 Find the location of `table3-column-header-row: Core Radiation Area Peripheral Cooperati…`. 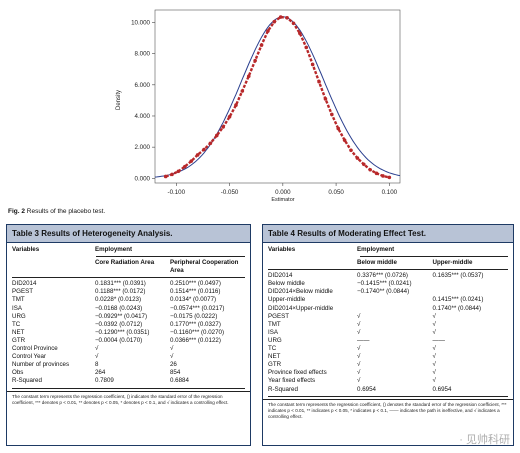

table3-column-header-row: Core Radiation Area Peripheral Cooperati… is located at coordinates (128, 267).